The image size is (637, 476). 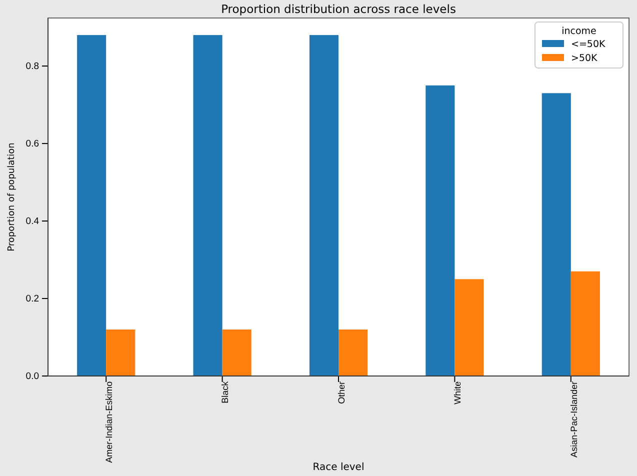 I want to click on y-axis-title: Proportion of population, so click(x=12, y=197).